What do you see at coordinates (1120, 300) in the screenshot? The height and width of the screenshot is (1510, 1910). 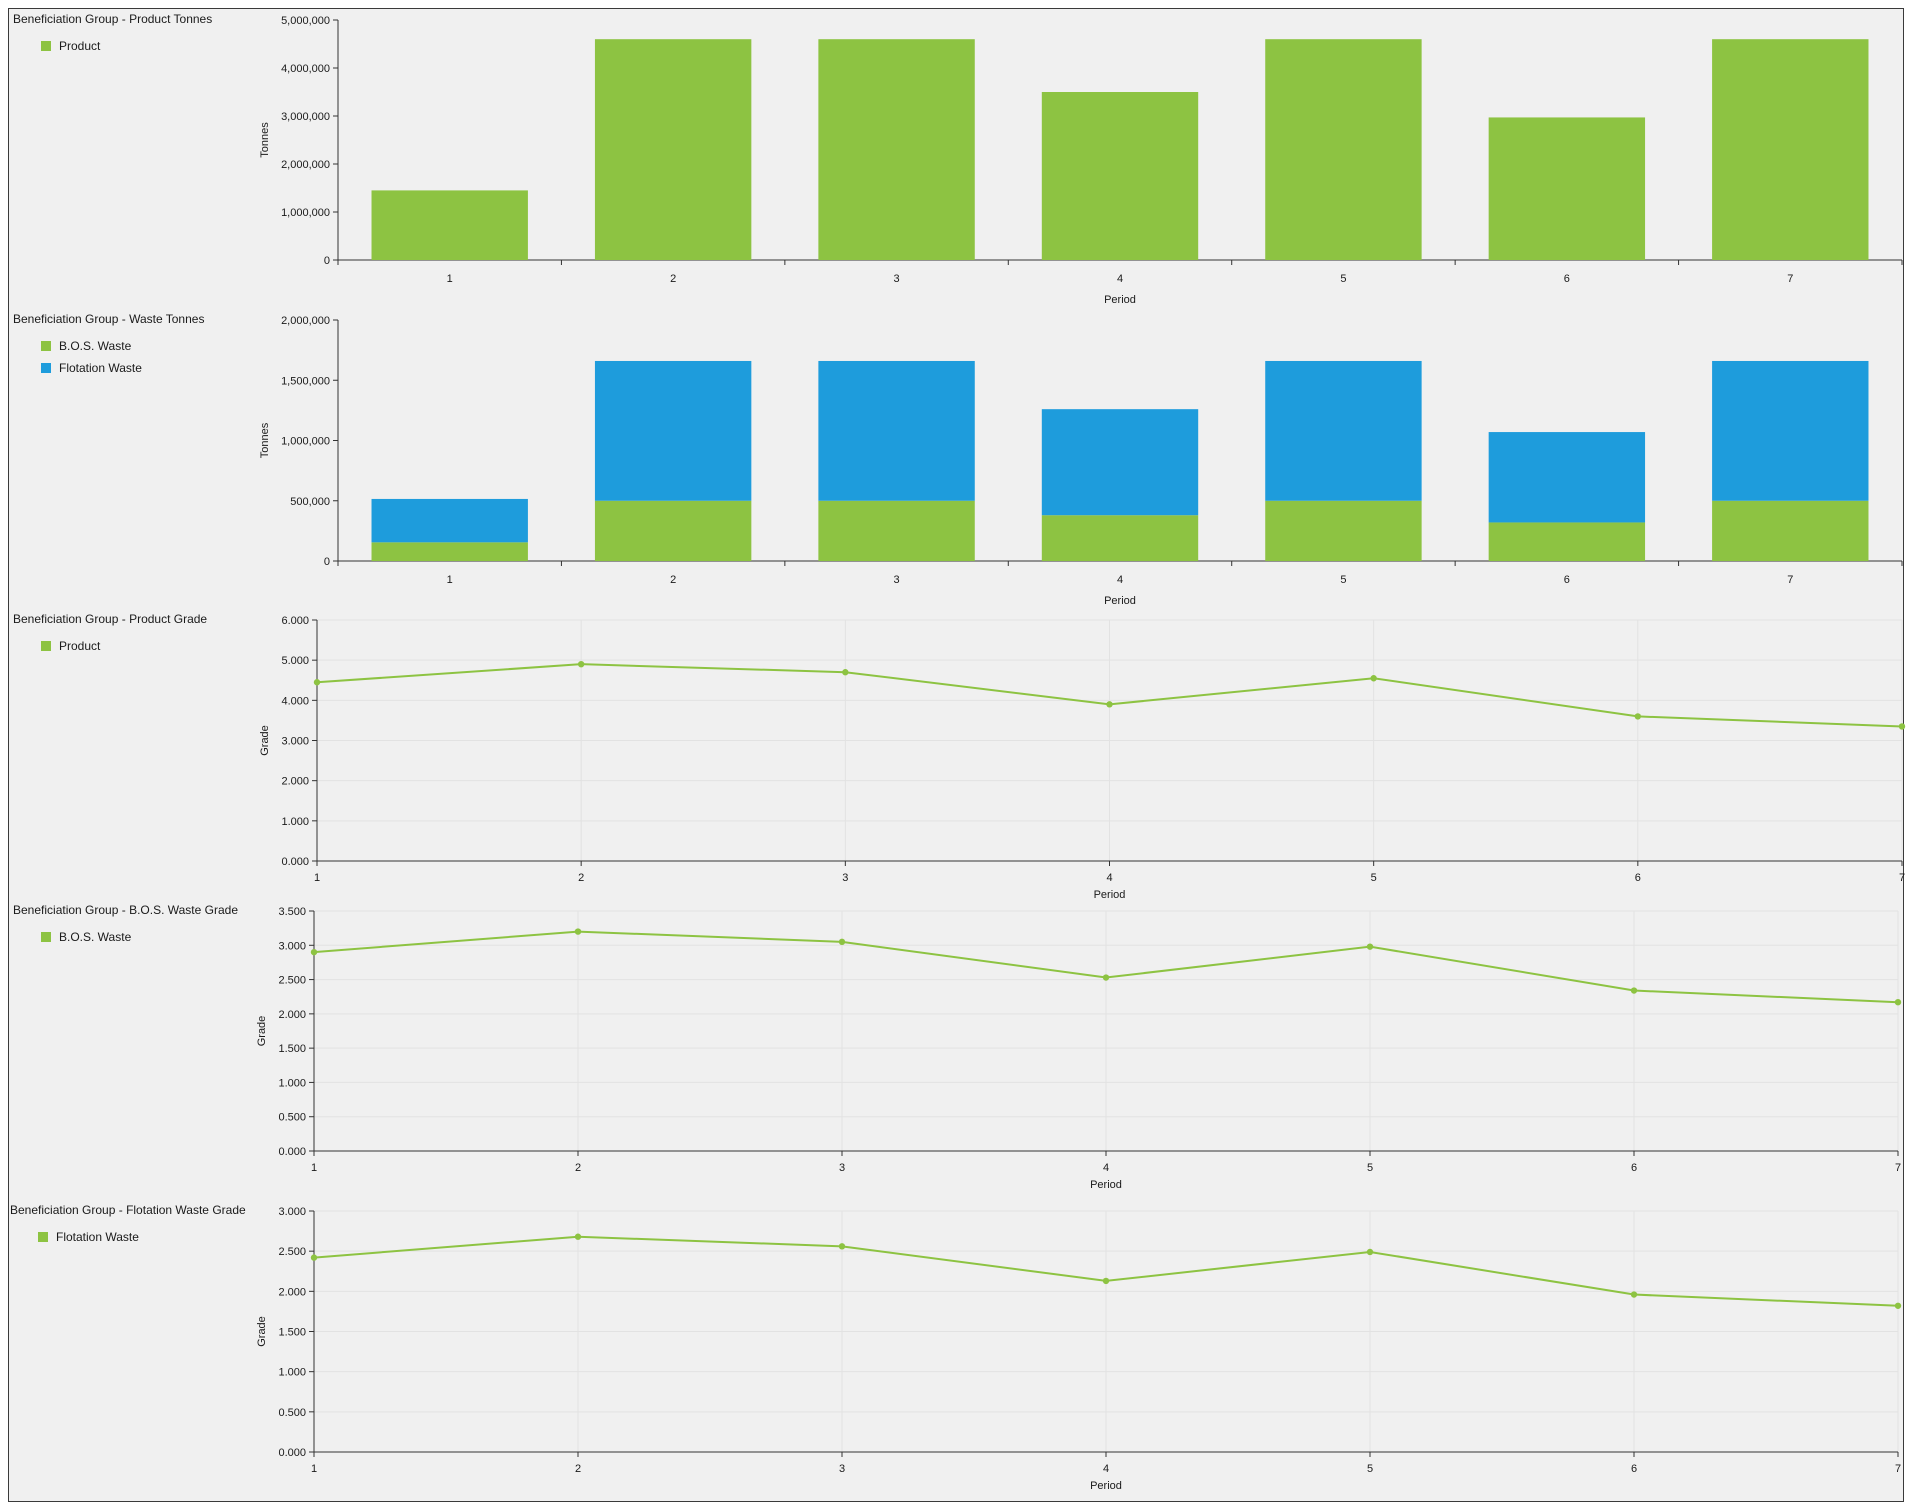 I see `x-axis-label: Period` at bounding box center [1120, 300].